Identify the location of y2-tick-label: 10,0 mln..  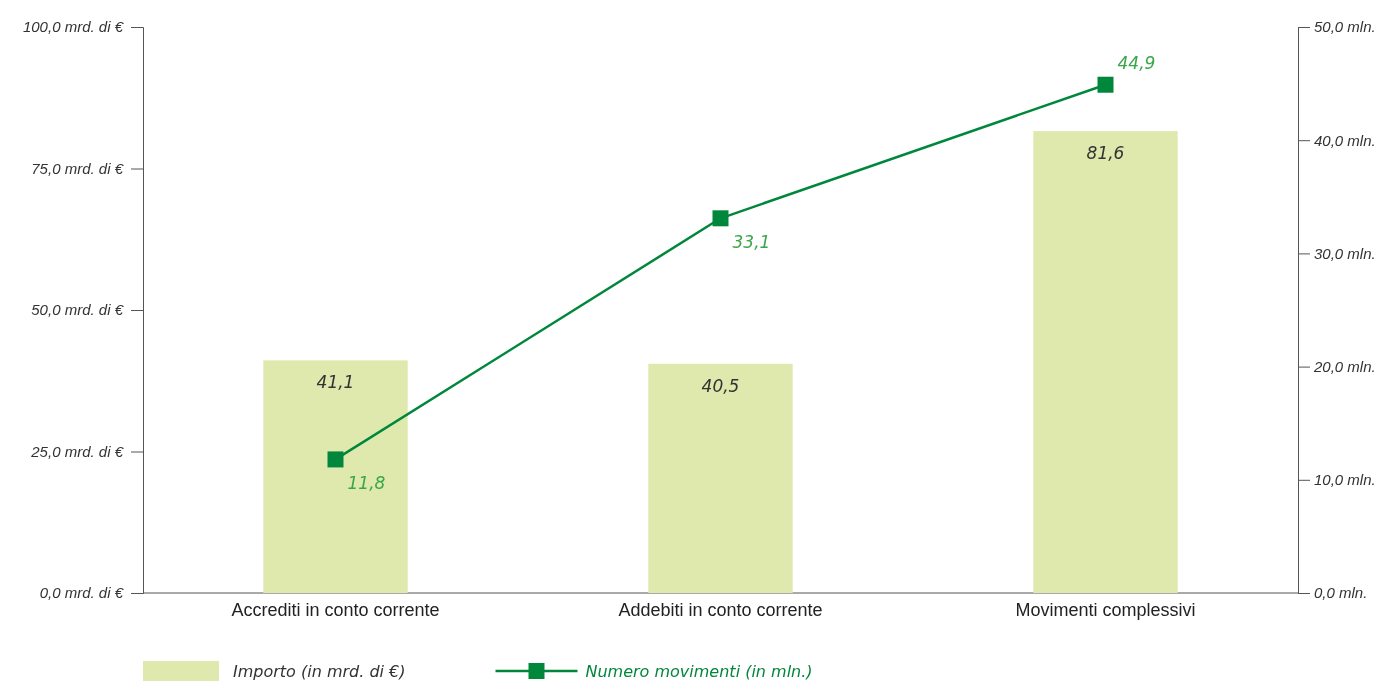
(1345, 480).